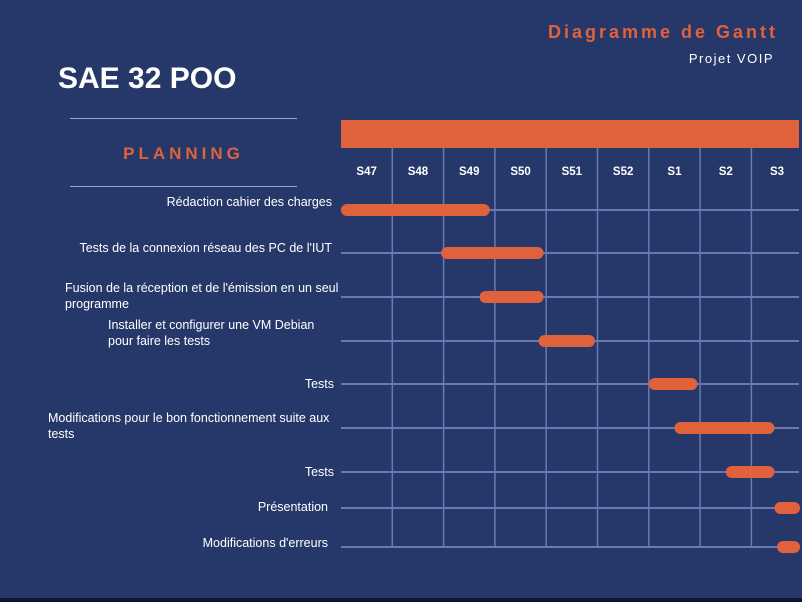 This screenshot has width=802, height=602. What do you see at coordinates (726, 172) in the screenshot?
I see `tick-label: S2` at bounding box center [726, 172].